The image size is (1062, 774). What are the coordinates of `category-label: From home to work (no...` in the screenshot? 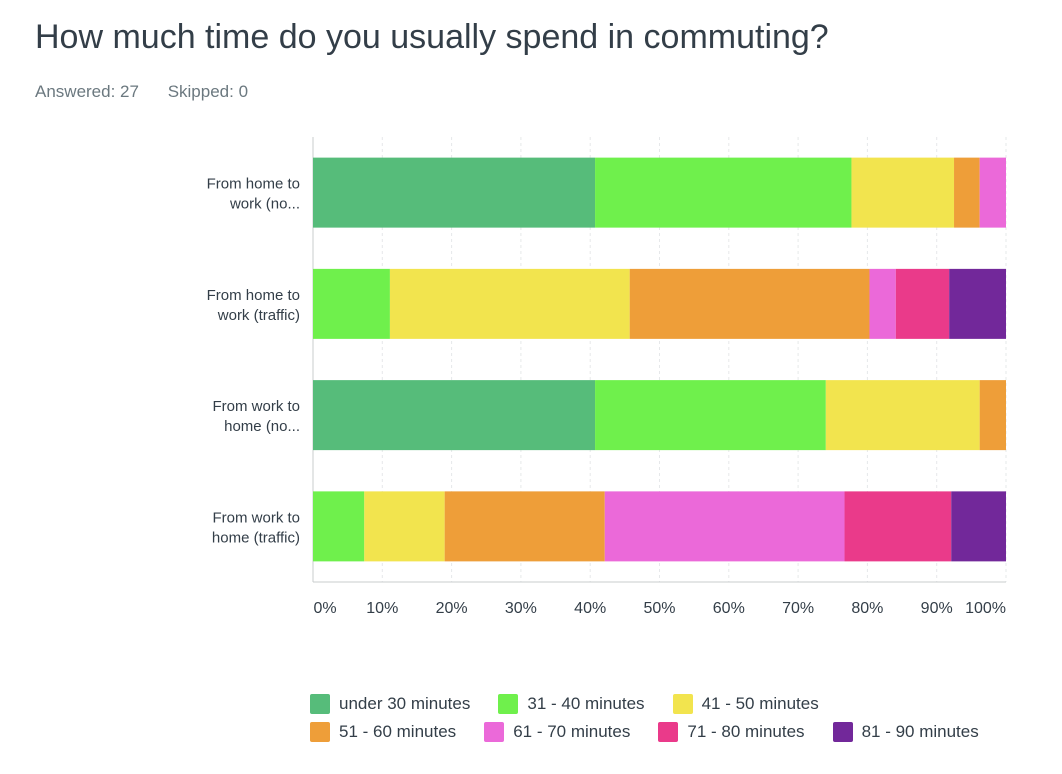 It's located at (253, 194).